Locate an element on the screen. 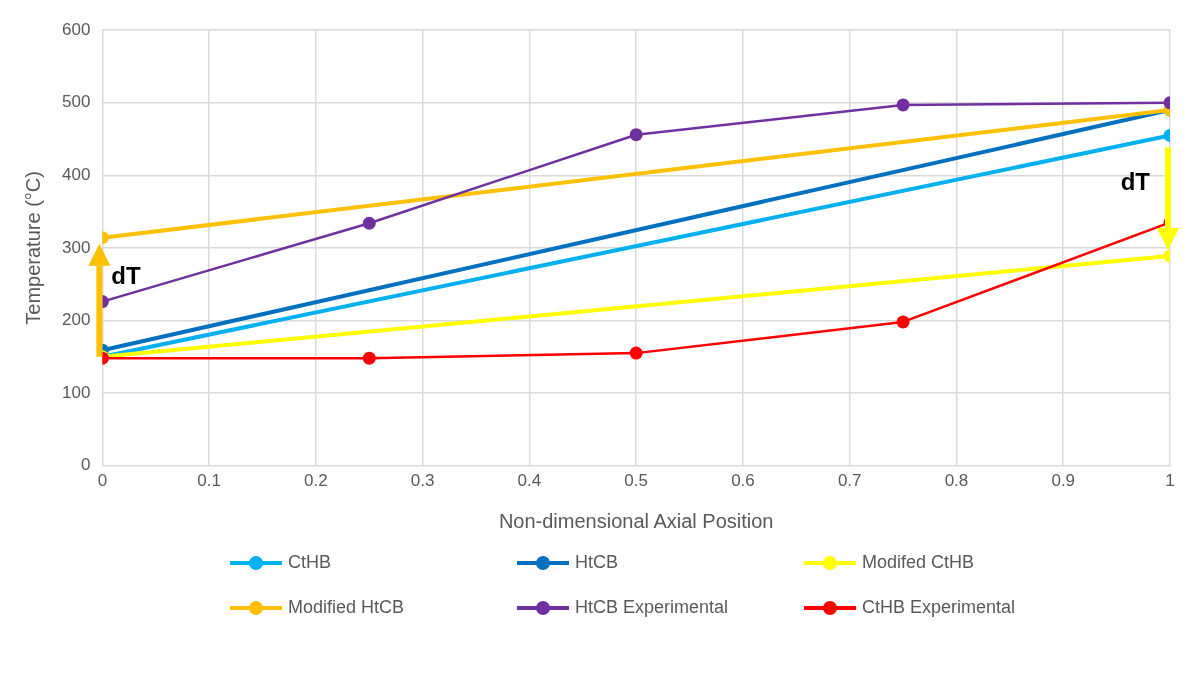  legend-label: CtHB is located at coordinates (310, 562).